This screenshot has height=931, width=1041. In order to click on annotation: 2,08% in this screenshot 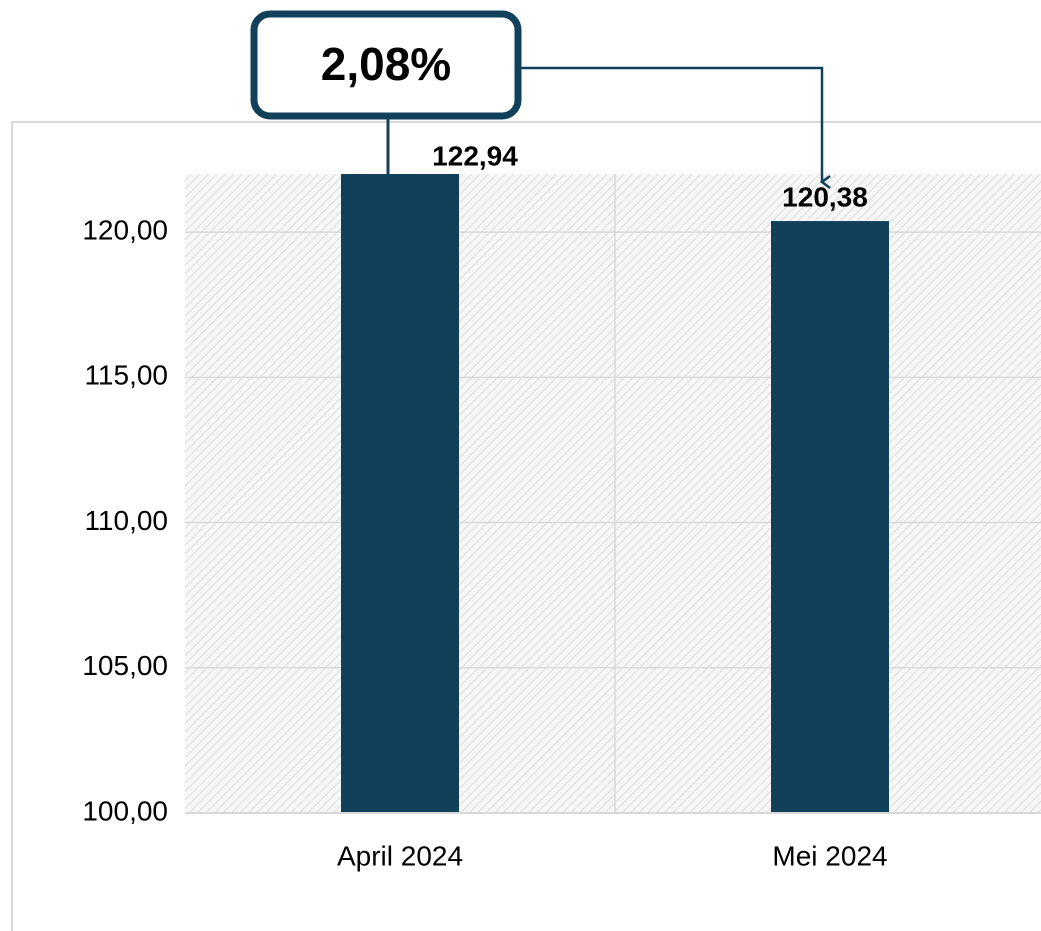, I will do `click(386, 64)`.